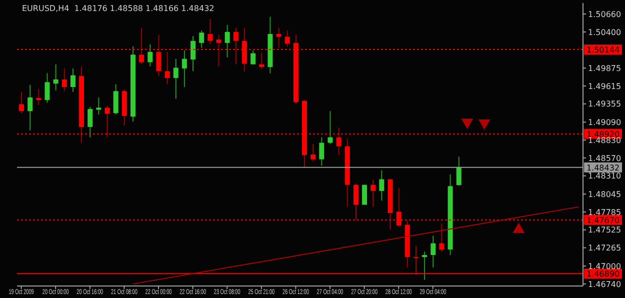 The image size is (625, 298). What do you see at coordinates (603, 274) in the screenshot?
I see `ref-line-label: 1.46890` at bounding box center [603, 274].